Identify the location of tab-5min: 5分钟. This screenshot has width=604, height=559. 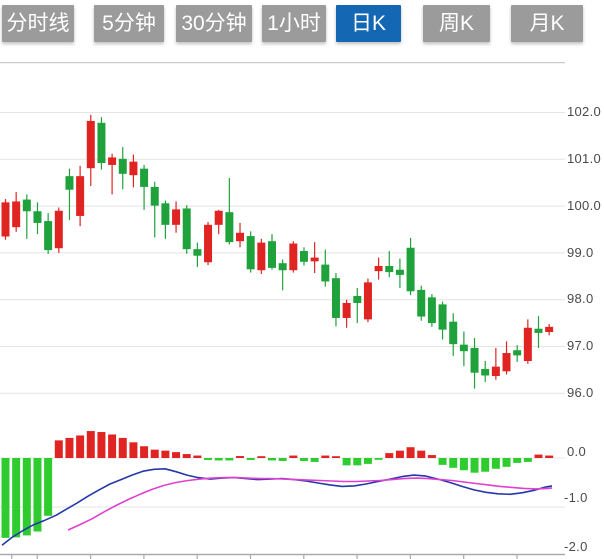
(129, 23).